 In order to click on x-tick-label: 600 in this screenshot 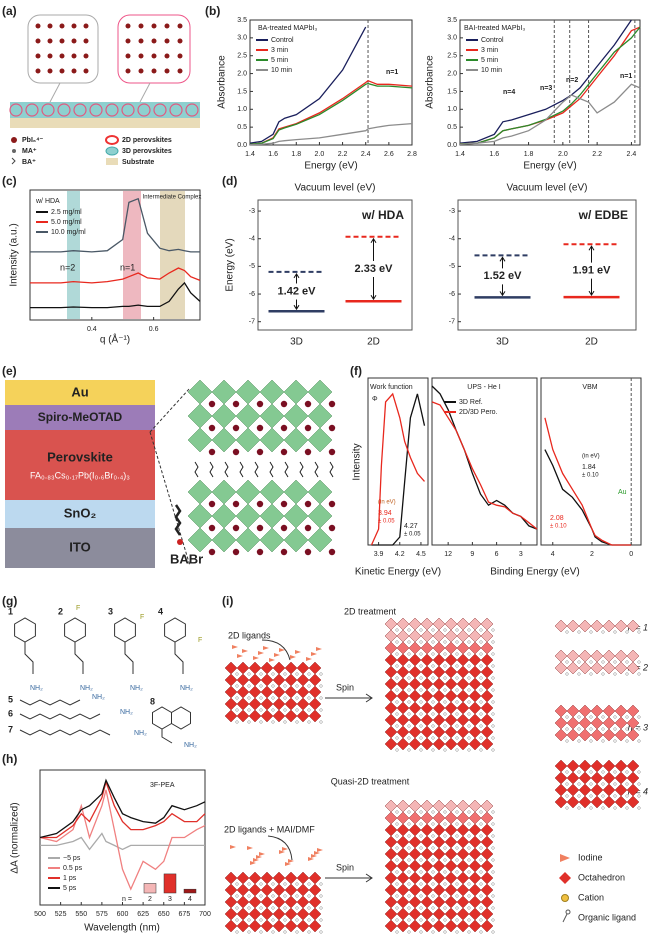, I will do `click(123, 914)`.